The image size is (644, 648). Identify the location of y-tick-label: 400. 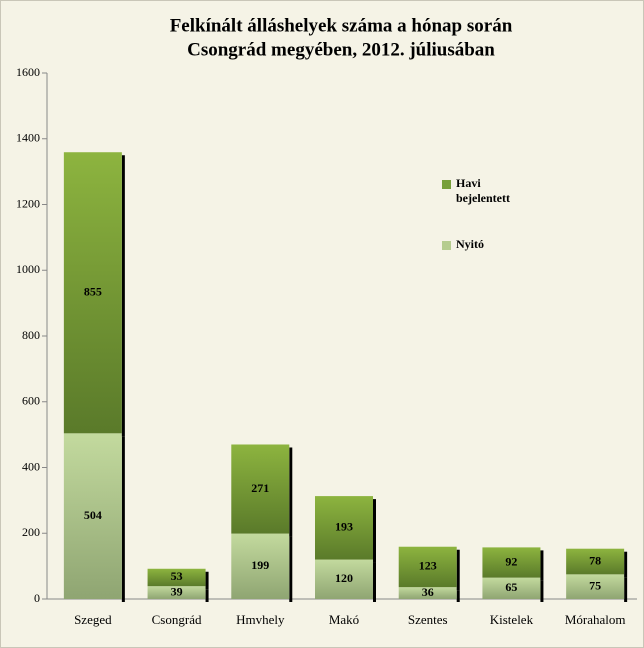
(31, 466).